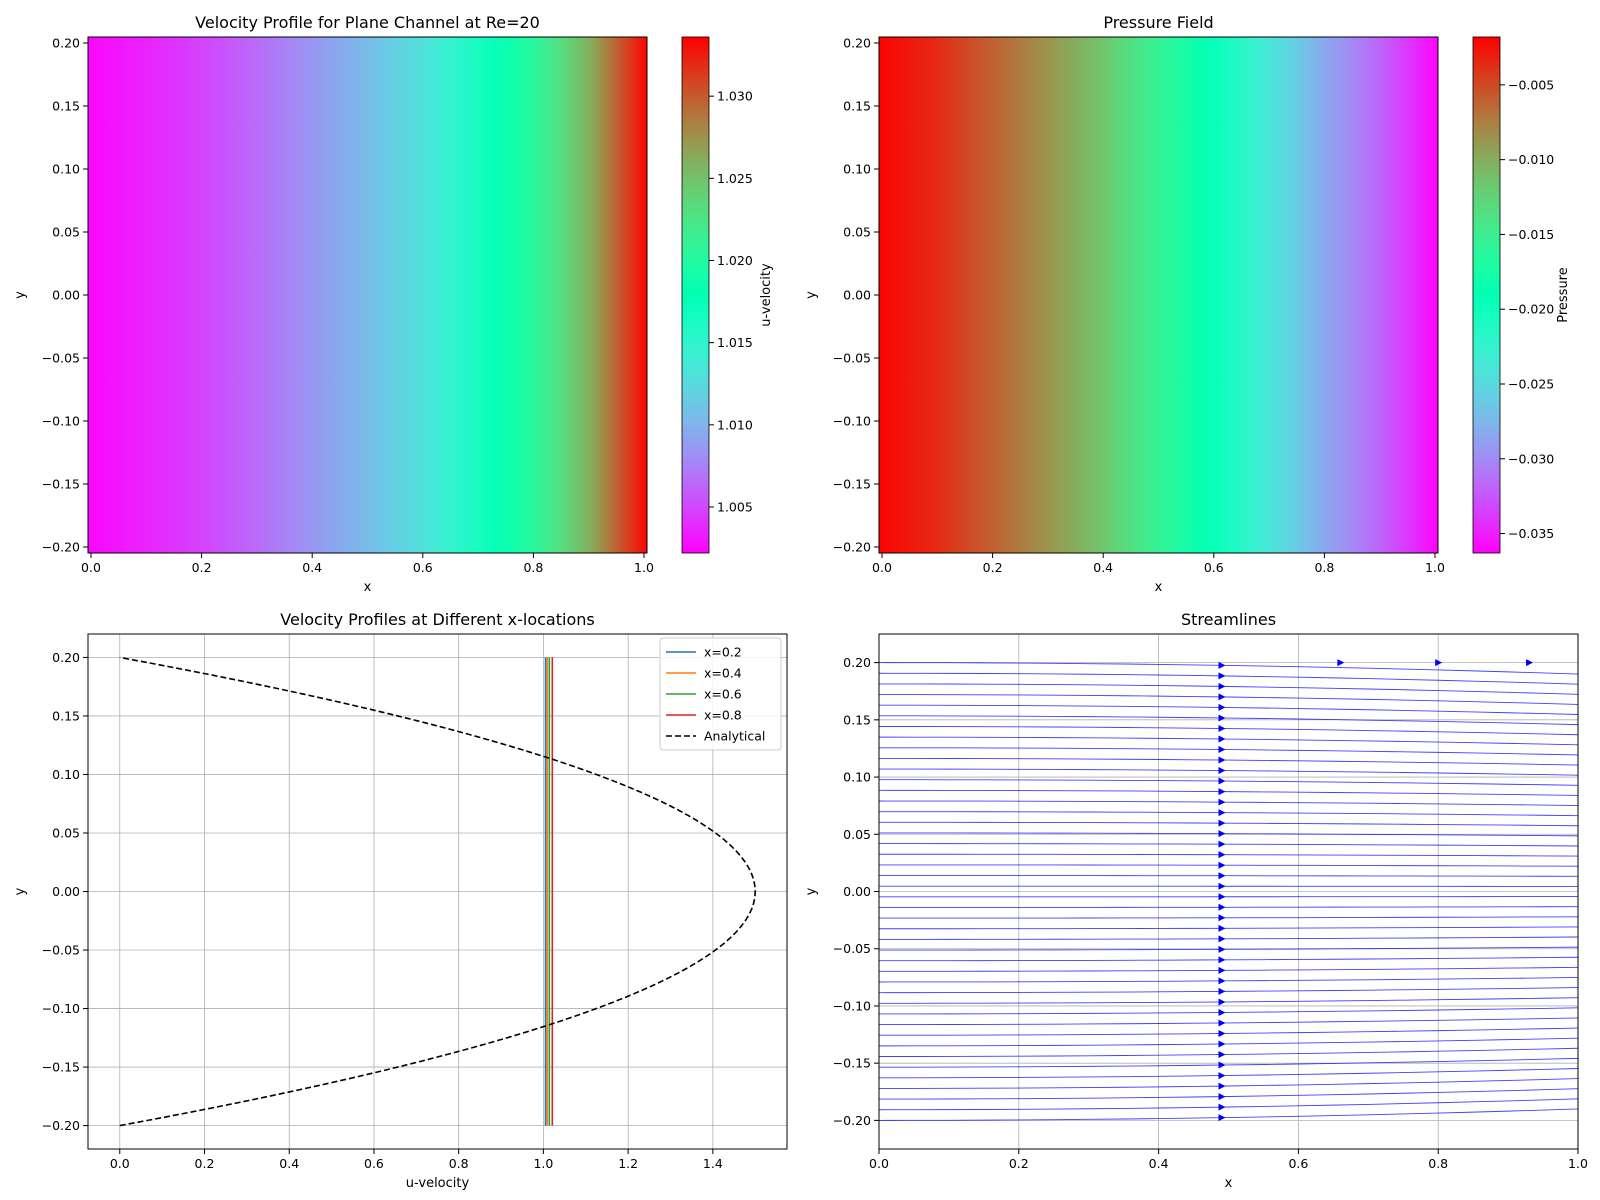 Image resolution: width=1600 pixels, height=1200 pixels. Describe the element at coordinates (1531, 533) in the screenshot. I see `colorbar-tick-label: −0.035` at that location.